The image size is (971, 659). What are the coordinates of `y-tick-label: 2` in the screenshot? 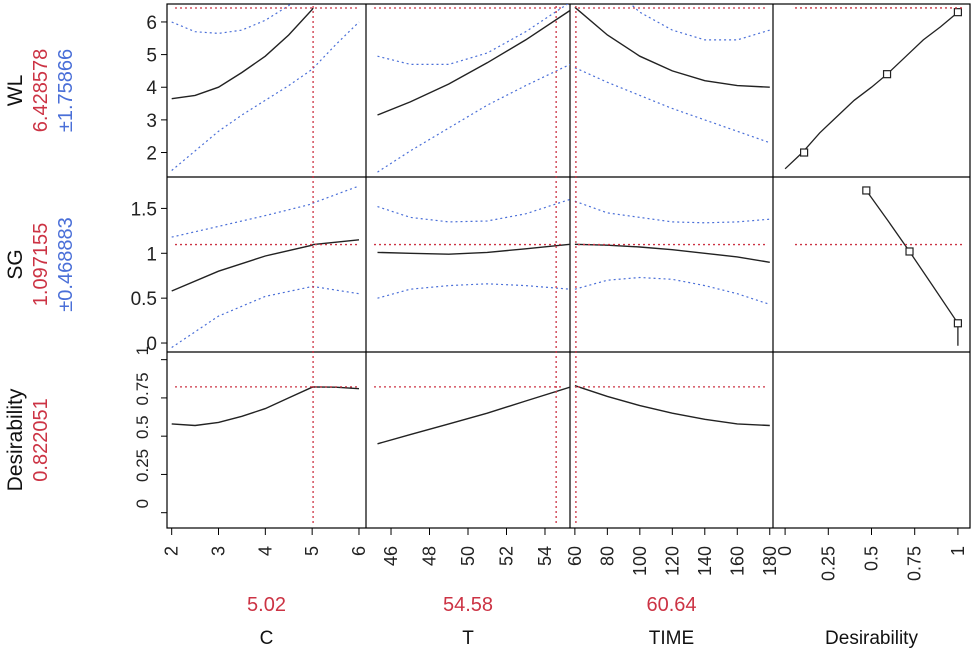 It's located at (151, 154).